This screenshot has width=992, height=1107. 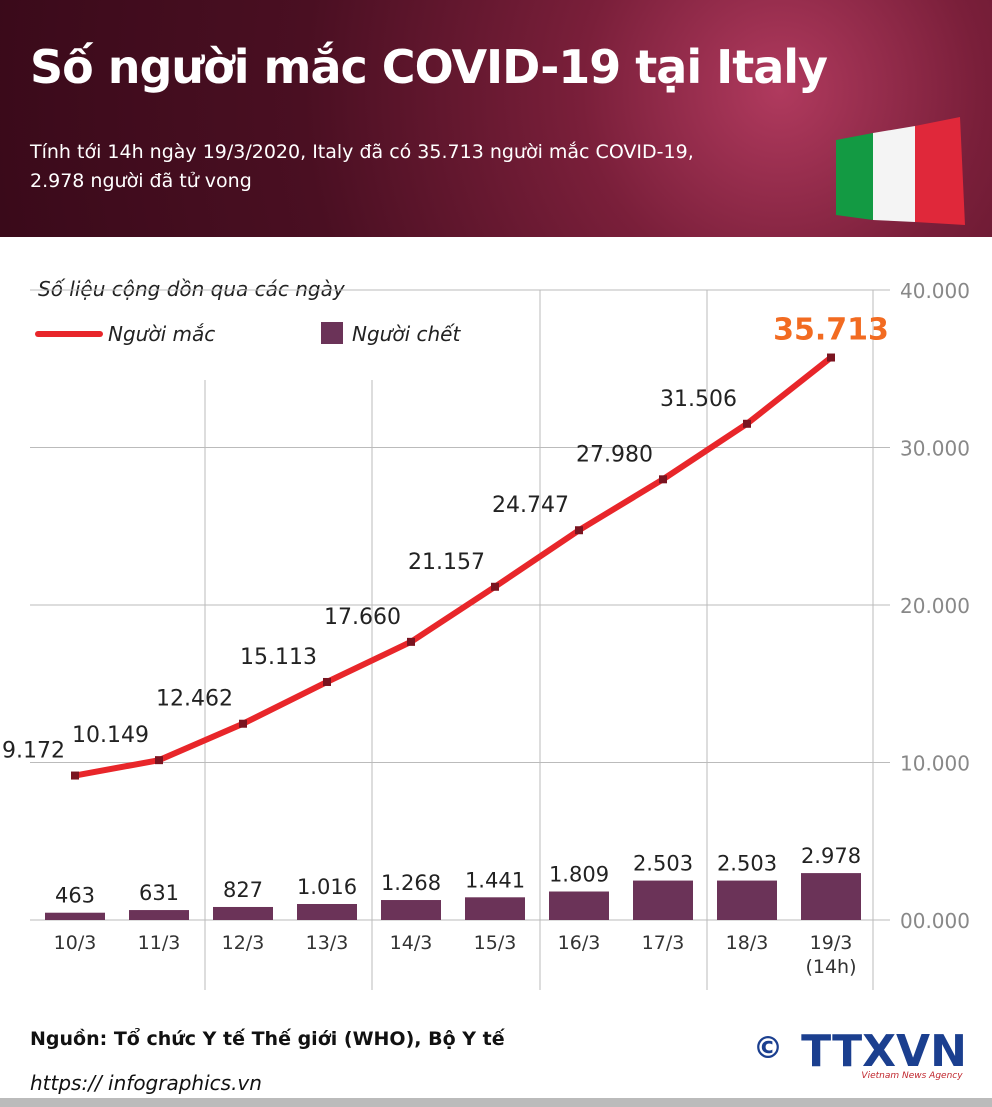 What do you see at coordinates (243, 890) in the screenshot?
I see `data-label: 827` at bounding box center [243, 890].